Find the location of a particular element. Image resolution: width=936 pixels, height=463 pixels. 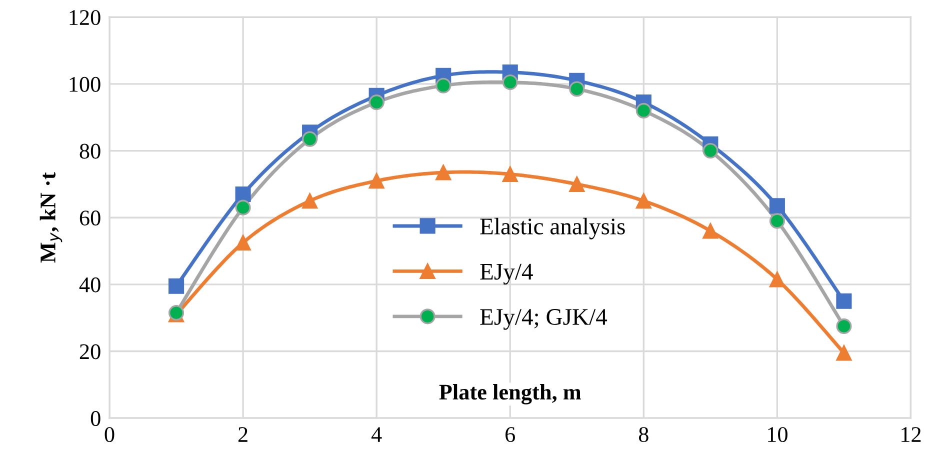

legend-label: Elastic analysis is located at coordinates (552, 229).